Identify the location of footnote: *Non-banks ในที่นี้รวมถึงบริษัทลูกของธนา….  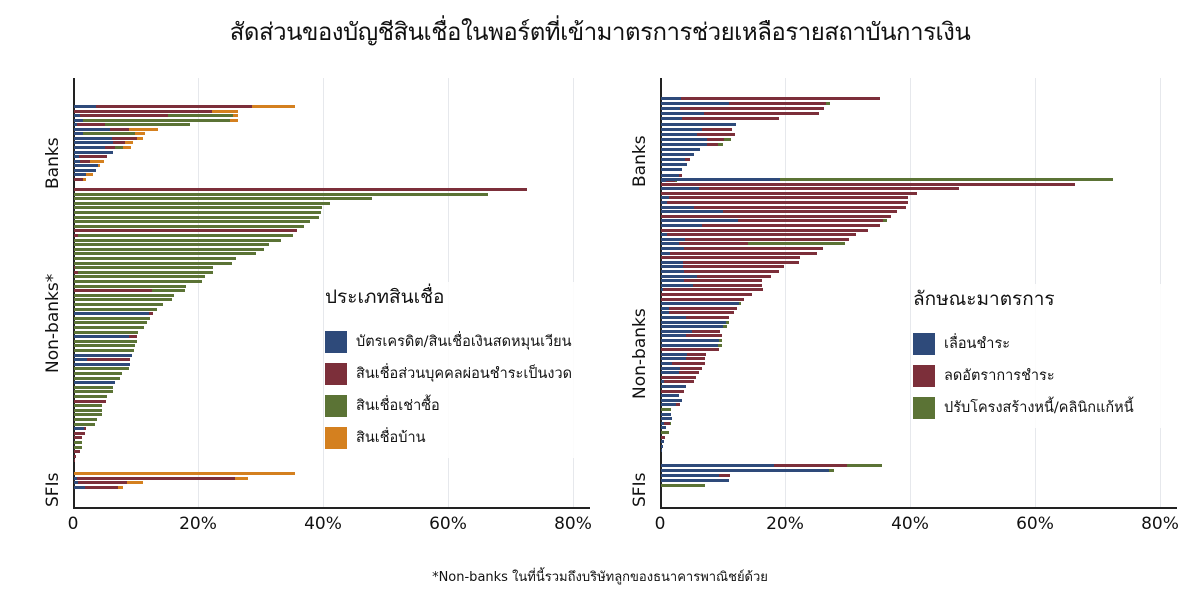
(600, 577).